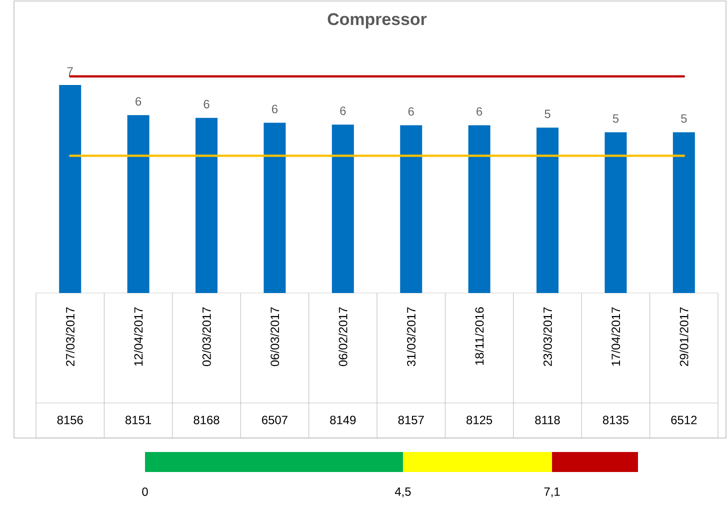  I want to click on text: 8168, so click(207, 420).